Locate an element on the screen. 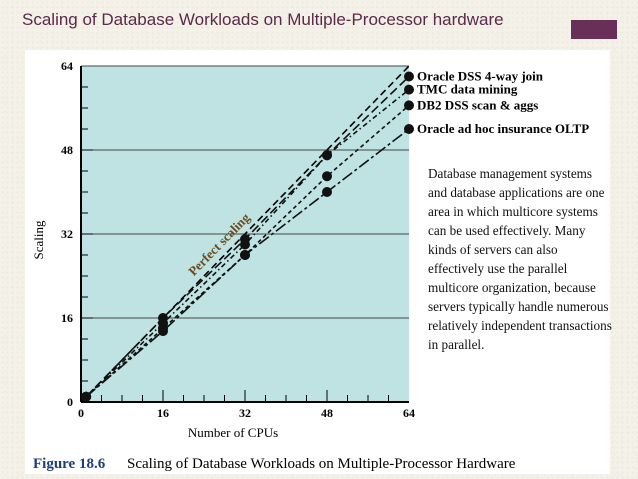  x-tick-label: 16 is located at coordinates (163, 413).